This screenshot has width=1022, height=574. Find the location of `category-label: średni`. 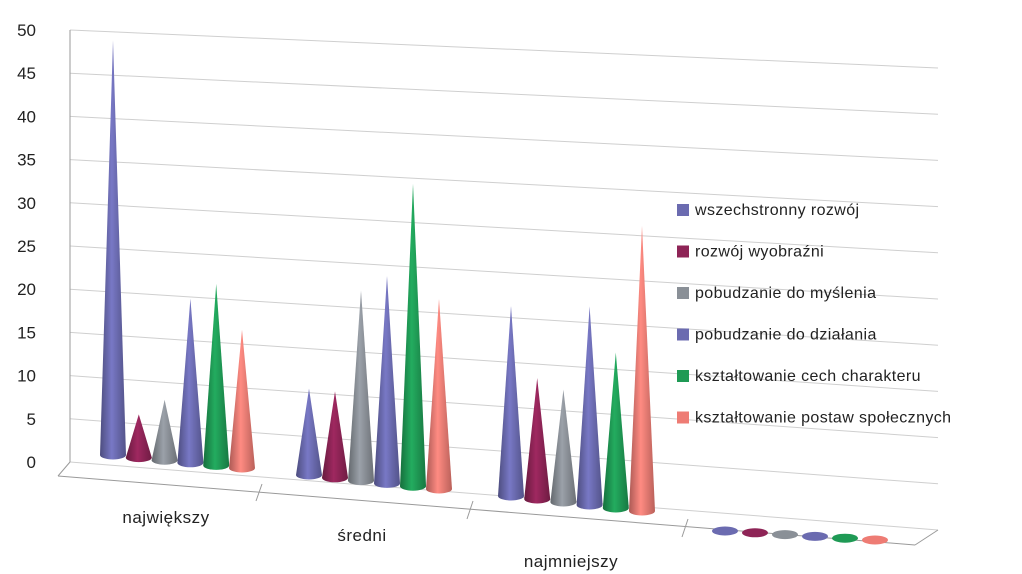

category-label: średni is located at coordinates (361, 535).